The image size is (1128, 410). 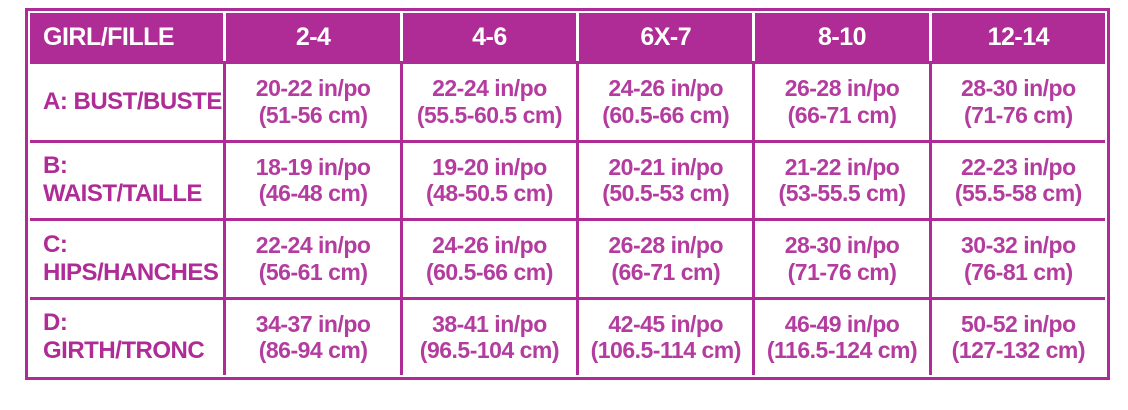 I want to click on cell-girth-12-14: 50-52 in/po (127-132 cm), so click(x=1016, y=335).